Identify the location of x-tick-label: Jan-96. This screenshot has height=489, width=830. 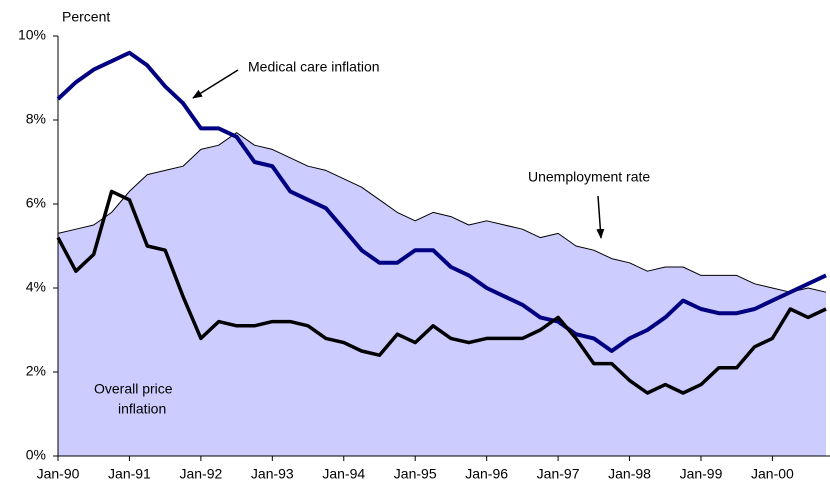
(486, 474).